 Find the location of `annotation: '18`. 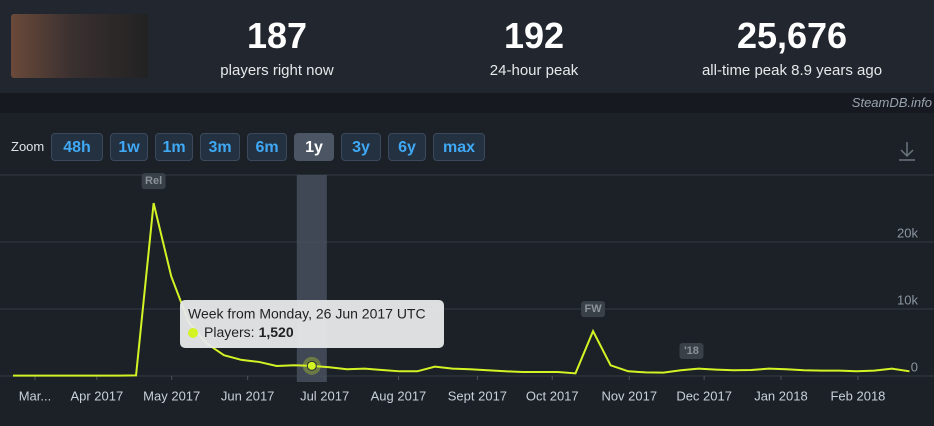

annotation: '18 is located at coordinates (691, 351).